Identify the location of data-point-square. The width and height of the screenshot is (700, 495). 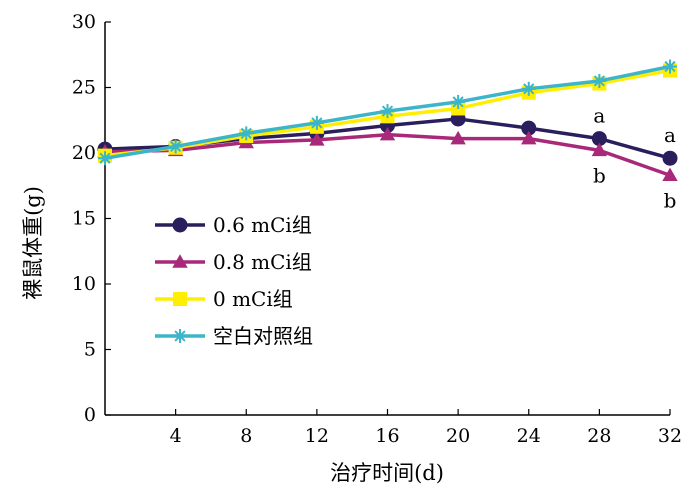
(180, 299).